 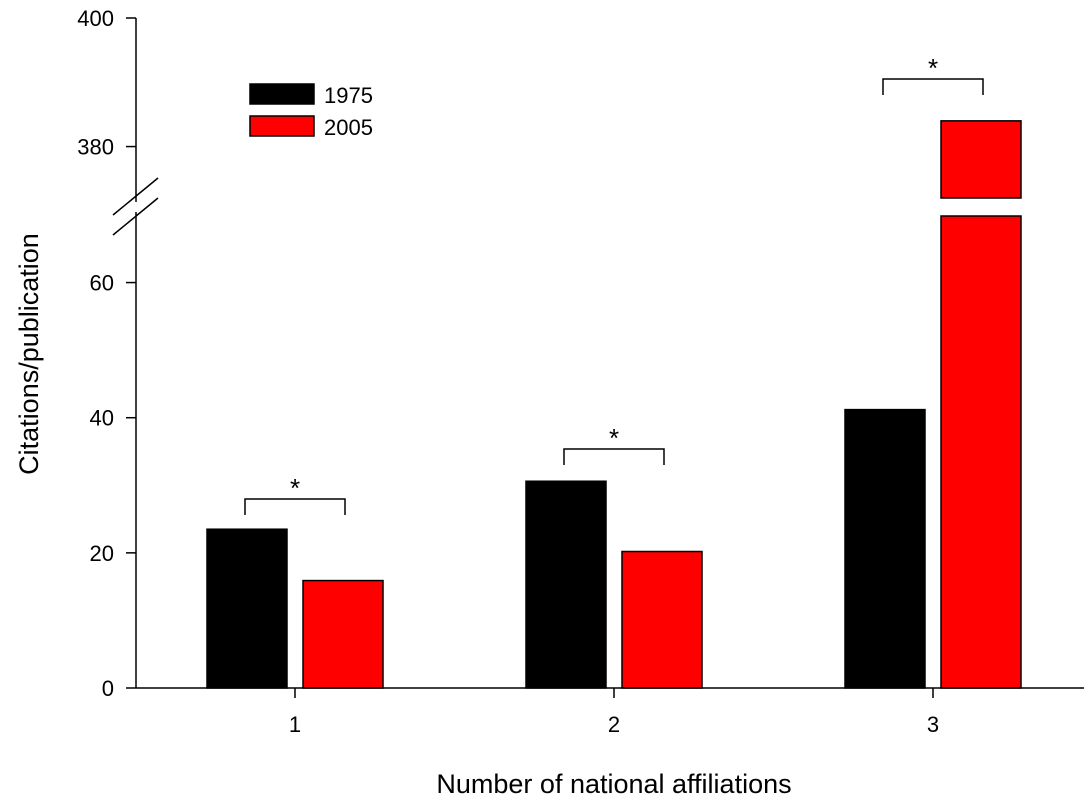 I want to click on legend-label-2005: 2005, so click(x=348, y=127).